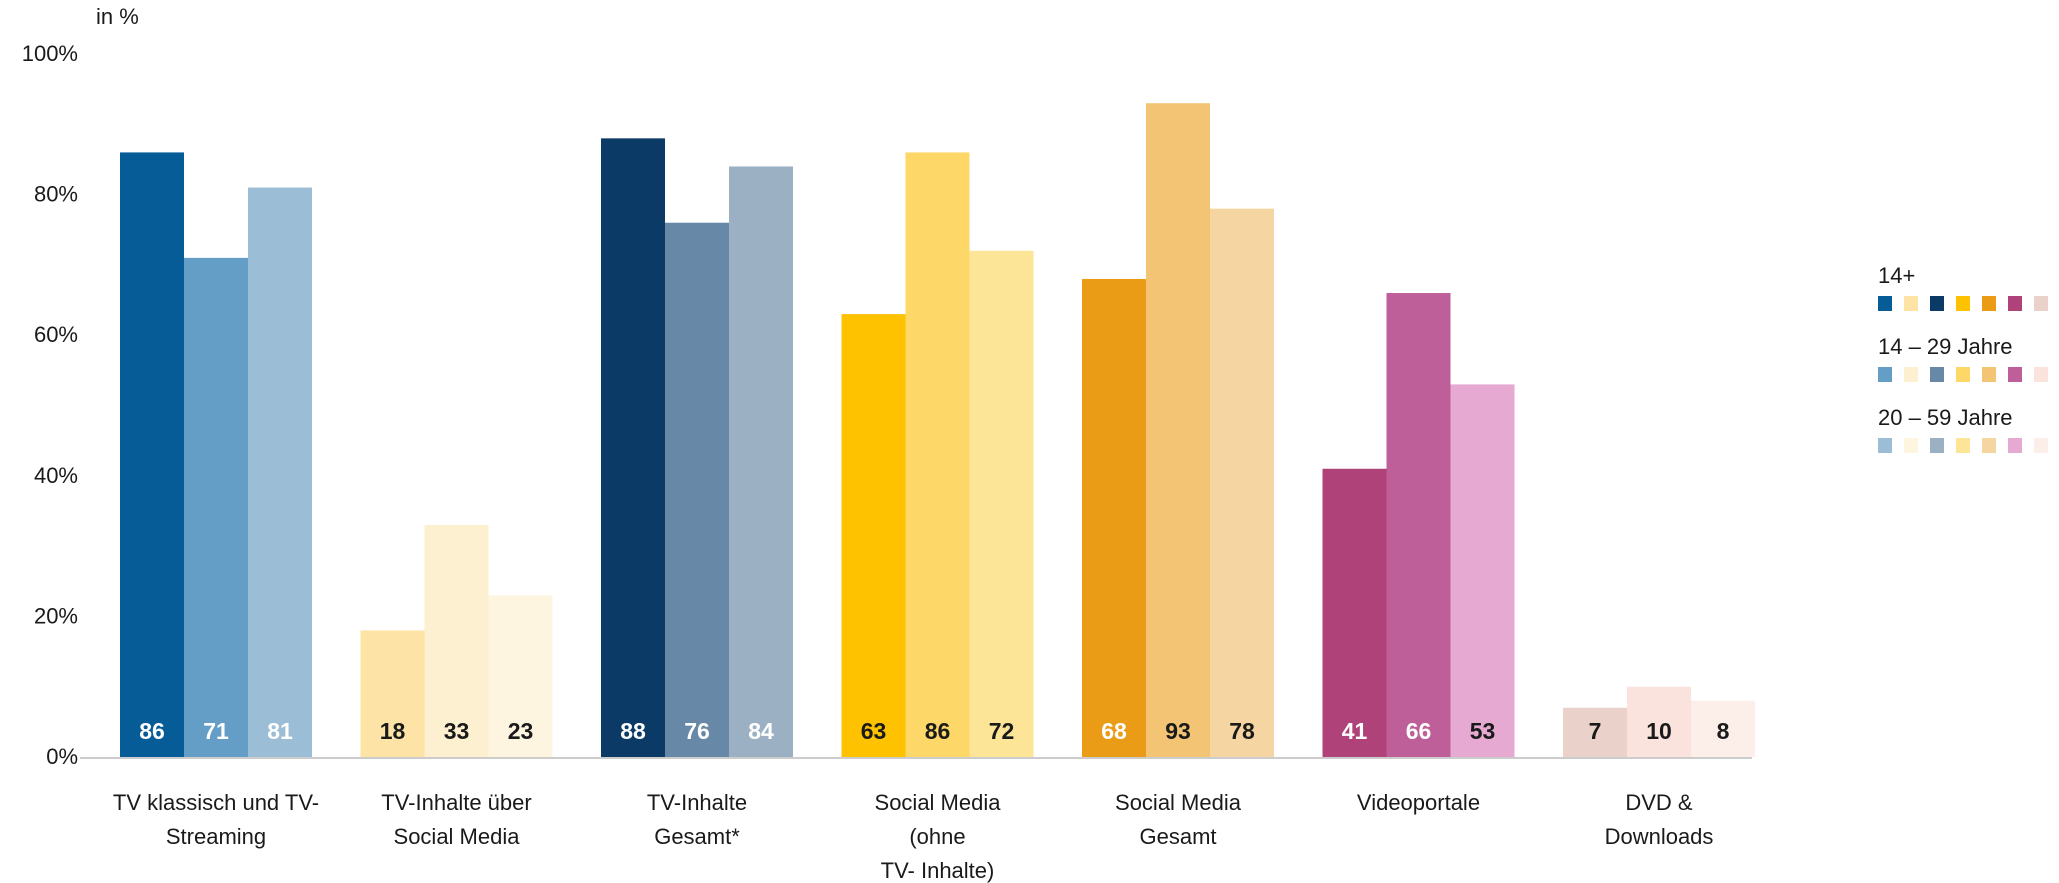  What do you see at coordinates (1114, 731) in the screenshot?
I see `bar-value-label: 68` at bounding box center [1114, 731].